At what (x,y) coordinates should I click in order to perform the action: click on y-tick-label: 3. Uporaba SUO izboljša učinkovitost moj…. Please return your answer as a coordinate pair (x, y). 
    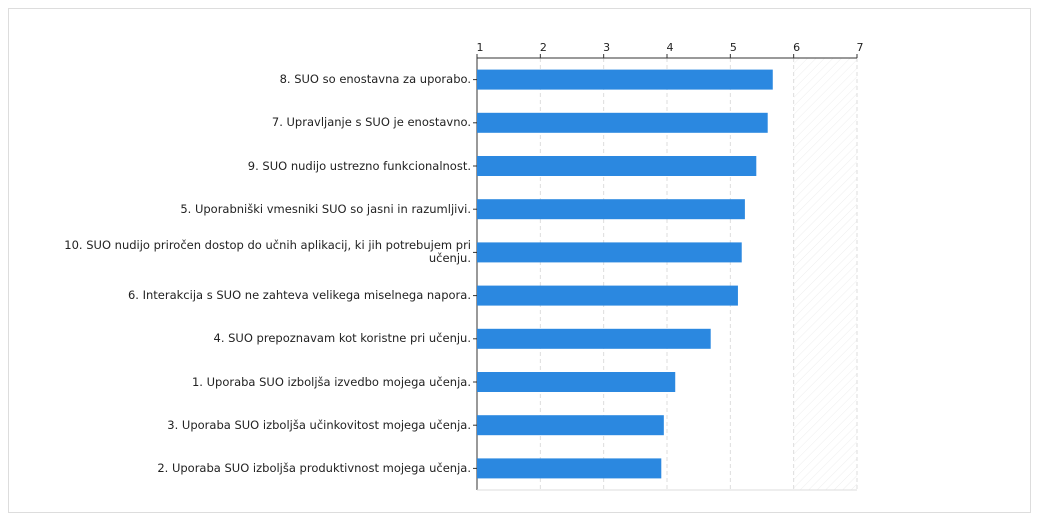
    Looking at the image, I should click on (319, 424).